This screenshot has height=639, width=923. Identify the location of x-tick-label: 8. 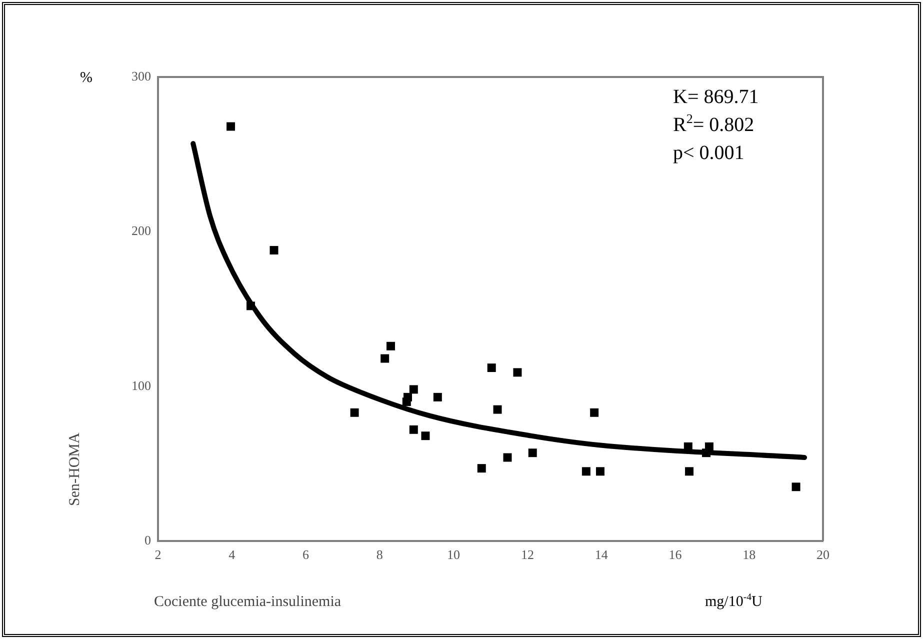
(379, 554).